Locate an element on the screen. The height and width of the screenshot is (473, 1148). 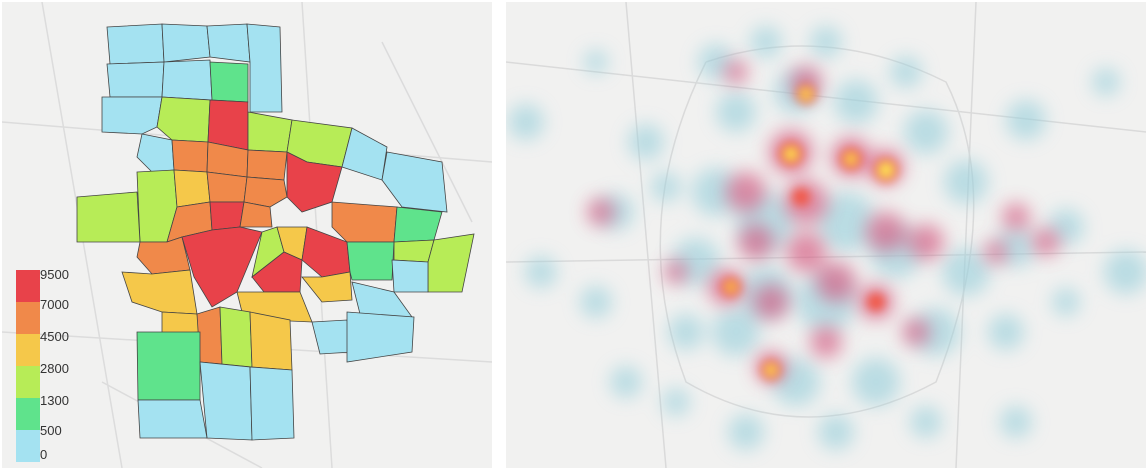
legend-label-500: 500 is located at coordinates (51, 430).